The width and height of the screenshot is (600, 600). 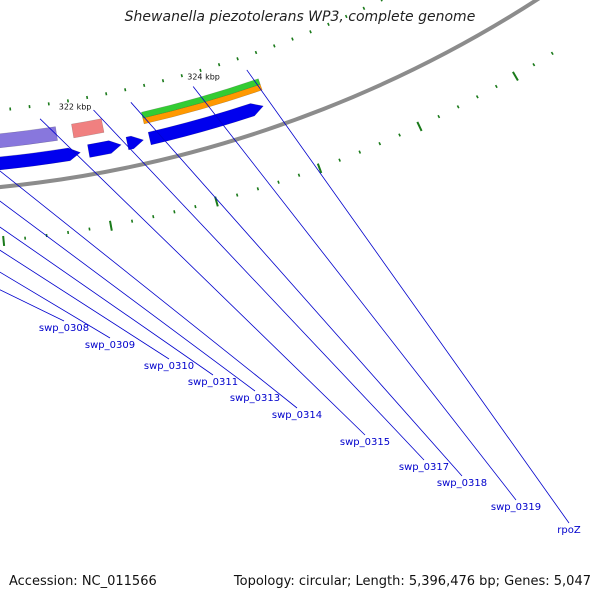 I want to click on gene-label: swp_0319, so click(x=516, y=507).